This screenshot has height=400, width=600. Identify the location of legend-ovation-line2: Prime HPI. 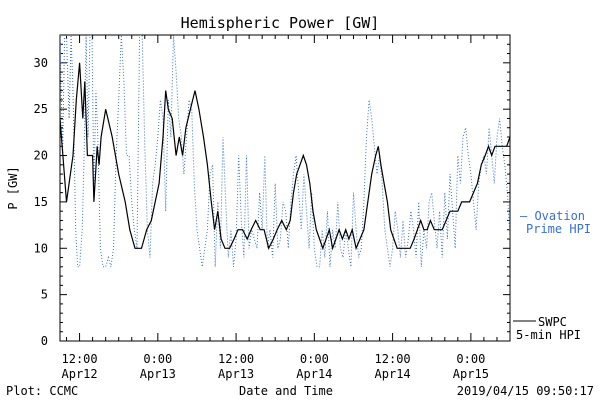
(558, 229).